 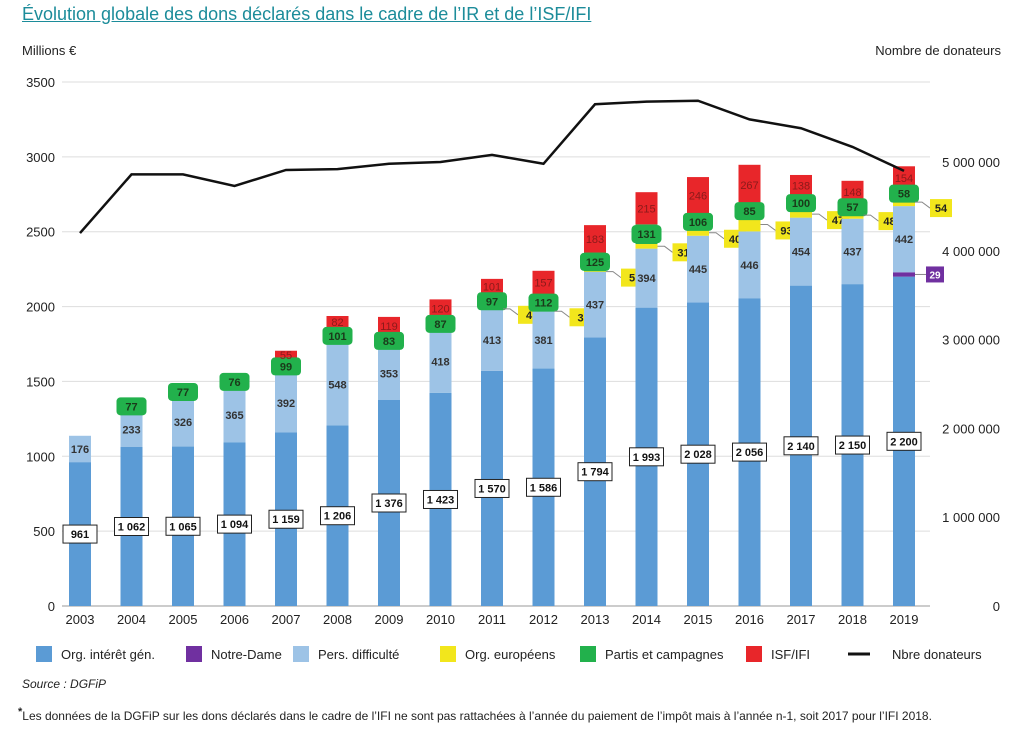 I want to click on y-tick-label: 2000, so click(x=40, y=307).